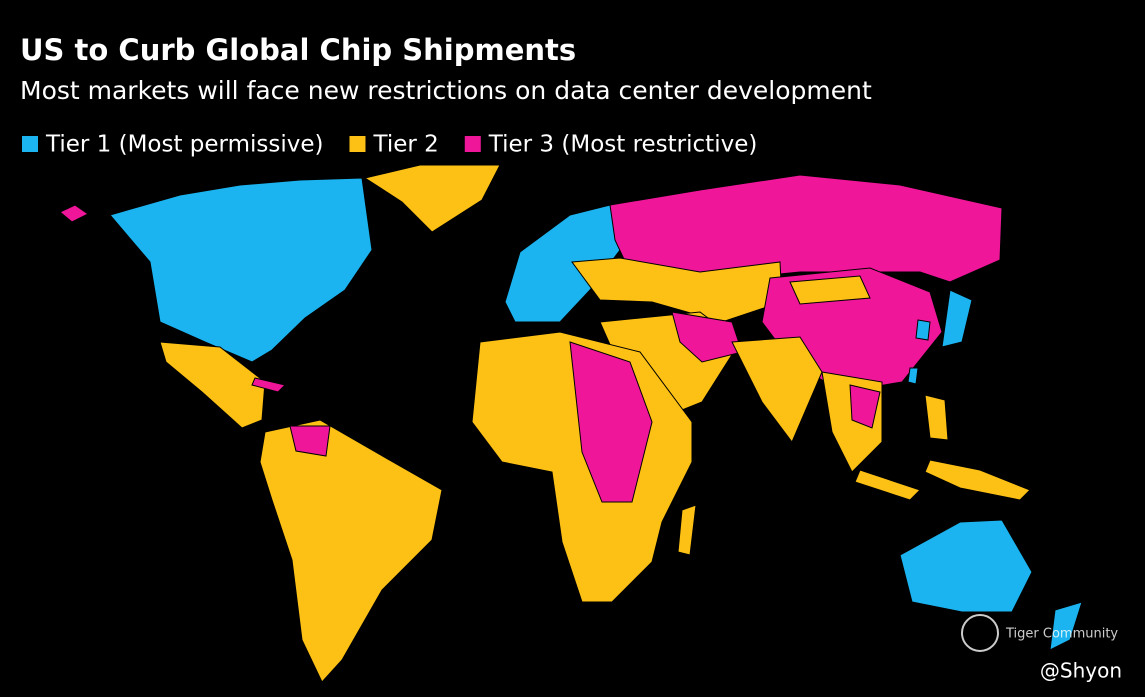 The height and width of the screenshot is (697, 1145). I want to click on canada-us, so click(241, 270).